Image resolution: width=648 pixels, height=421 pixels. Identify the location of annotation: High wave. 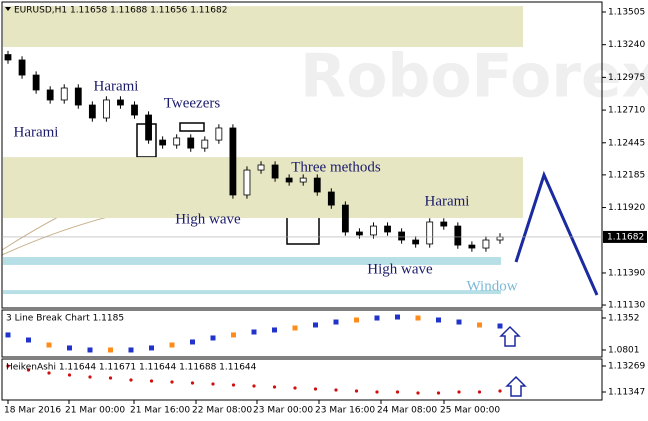
(208, 219).